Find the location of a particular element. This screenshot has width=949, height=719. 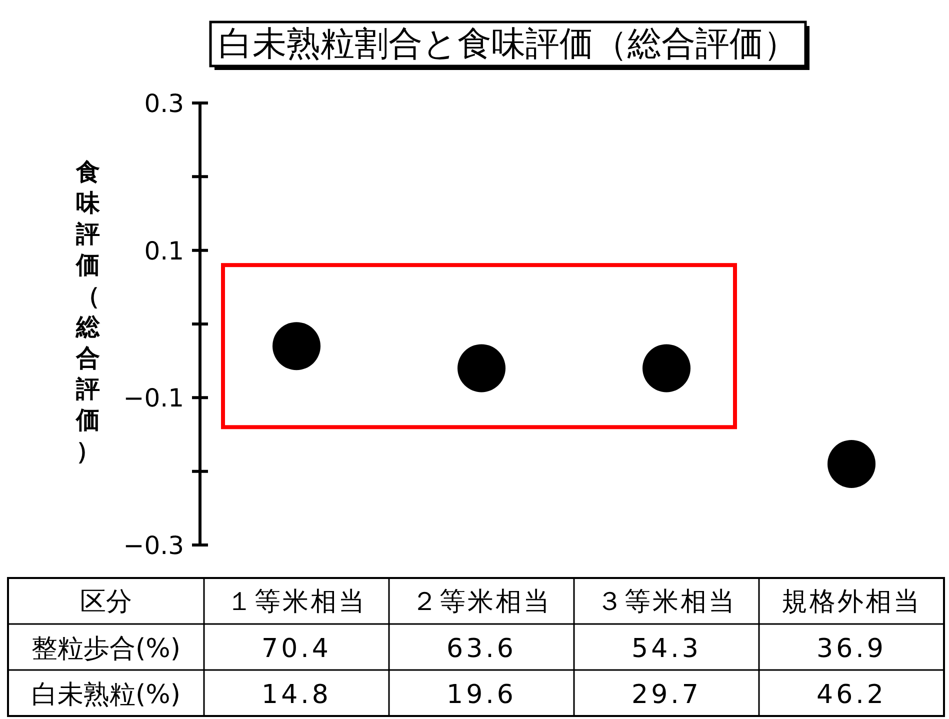

y-tick-label: 0.3 is located at coordinates (164, 103).